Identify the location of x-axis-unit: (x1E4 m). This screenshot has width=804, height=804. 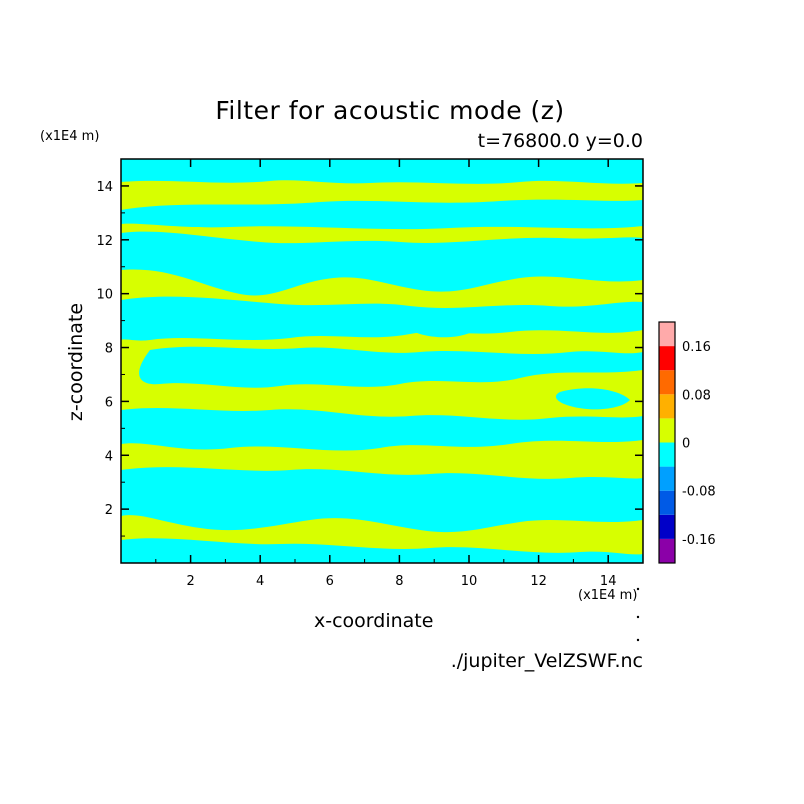
(608, 595).